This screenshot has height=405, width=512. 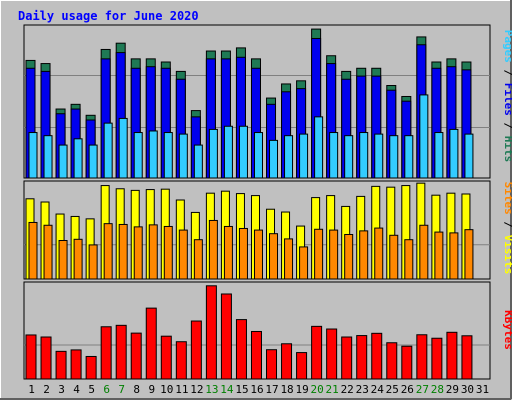 What do you see at coordinates (136, 389) in the screenshot?
I see `x-tick-label: 8` at bounding box center [136, 389].